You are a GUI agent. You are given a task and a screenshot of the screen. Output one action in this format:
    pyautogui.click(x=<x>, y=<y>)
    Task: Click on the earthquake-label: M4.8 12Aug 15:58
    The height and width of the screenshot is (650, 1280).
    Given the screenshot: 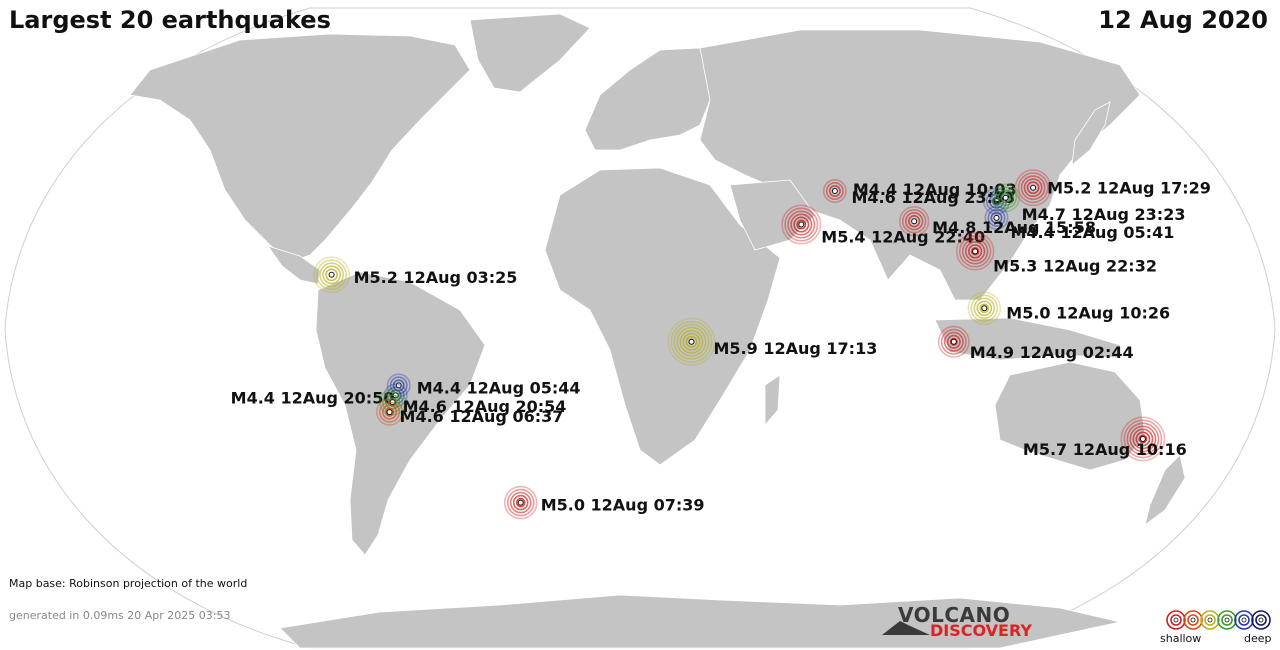 What is the action you would take?
    pyautogui.click(x=1014, y=227)
    